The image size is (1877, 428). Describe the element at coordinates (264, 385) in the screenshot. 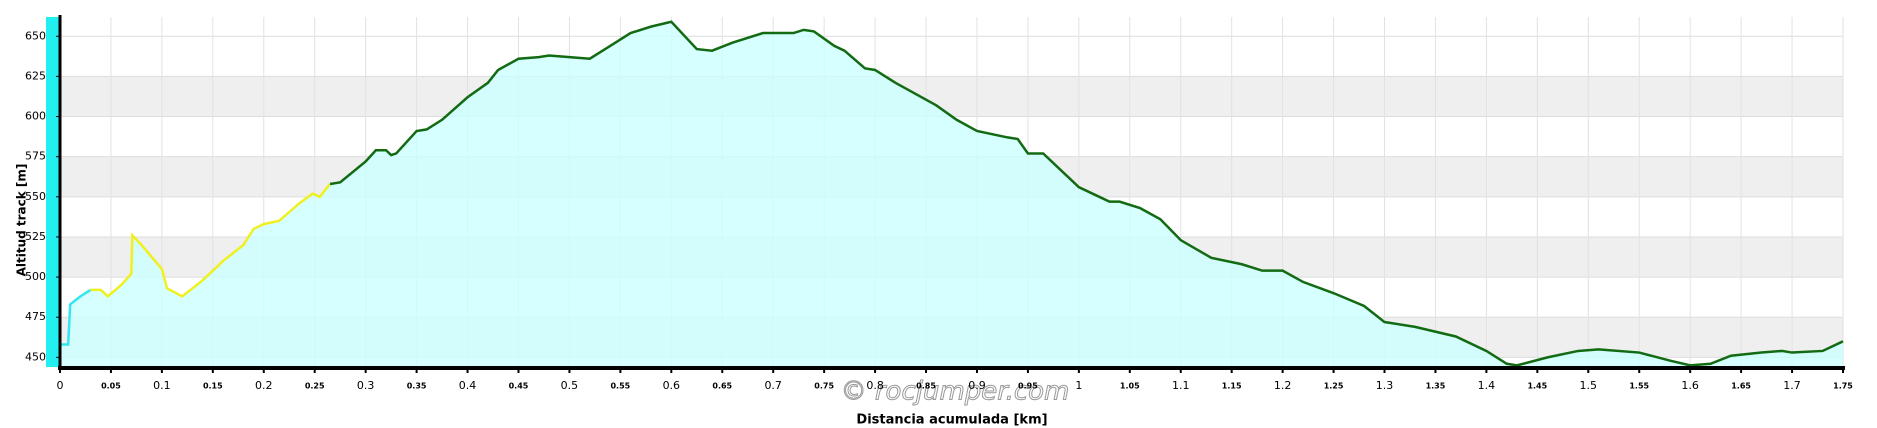

I see `x-tick-label: 0.2` at that location.